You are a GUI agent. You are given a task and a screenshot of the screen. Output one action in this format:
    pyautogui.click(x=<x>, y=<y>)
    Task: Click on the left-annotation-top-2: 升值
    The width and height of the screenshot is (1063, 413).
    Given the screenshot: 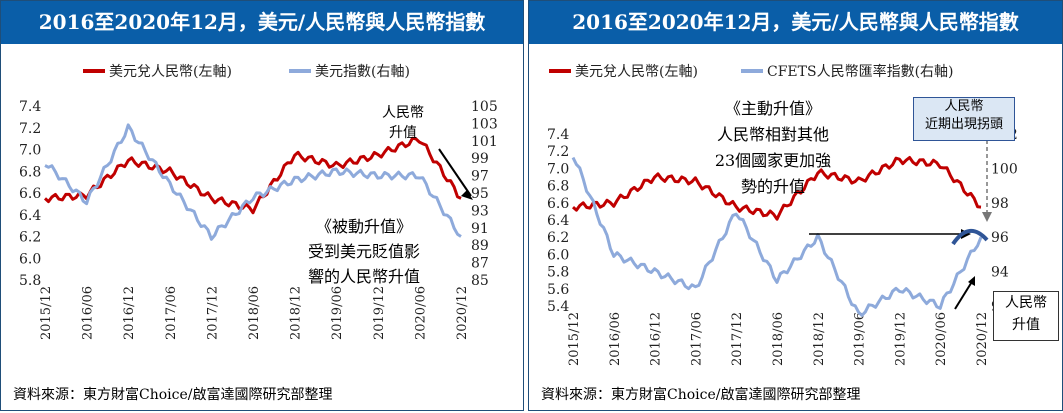 What is the action you would take?
    pyautogui.click(x=403, y=133)
    